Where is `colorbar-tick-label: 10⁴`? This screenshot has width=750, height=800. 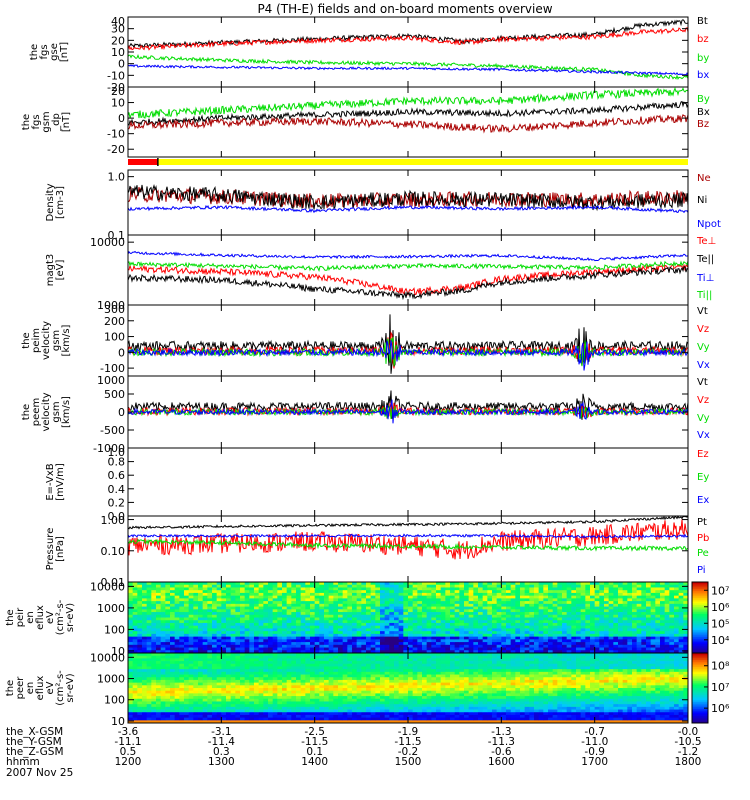
colorbar-tick-label: 10⁴ is located at coordinates (720, 640).